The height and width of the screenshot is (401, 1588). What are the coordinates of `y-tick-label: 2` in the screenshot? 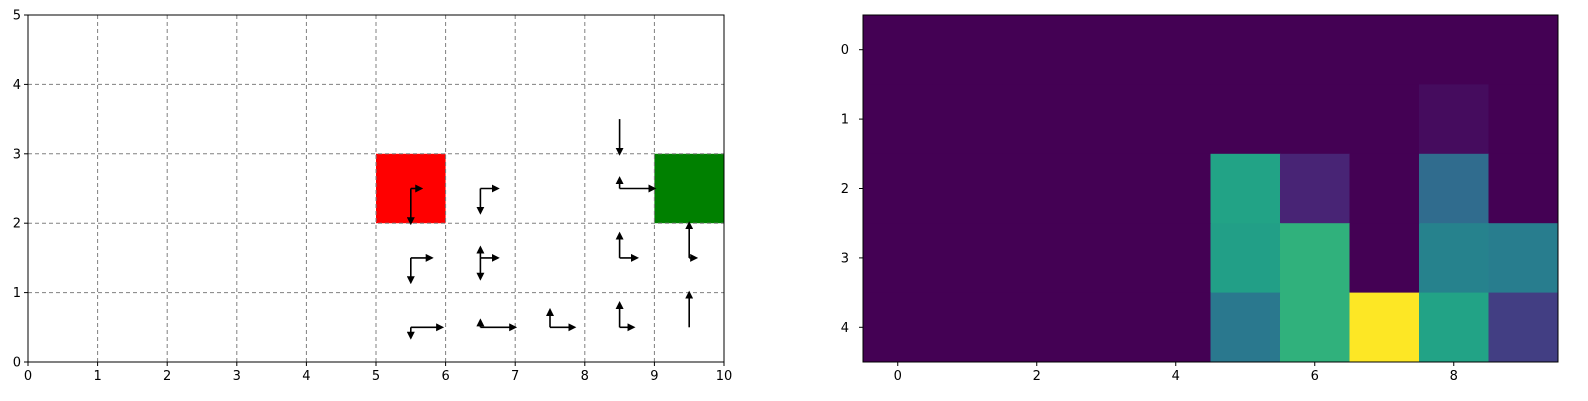 It's located at (17, 224).